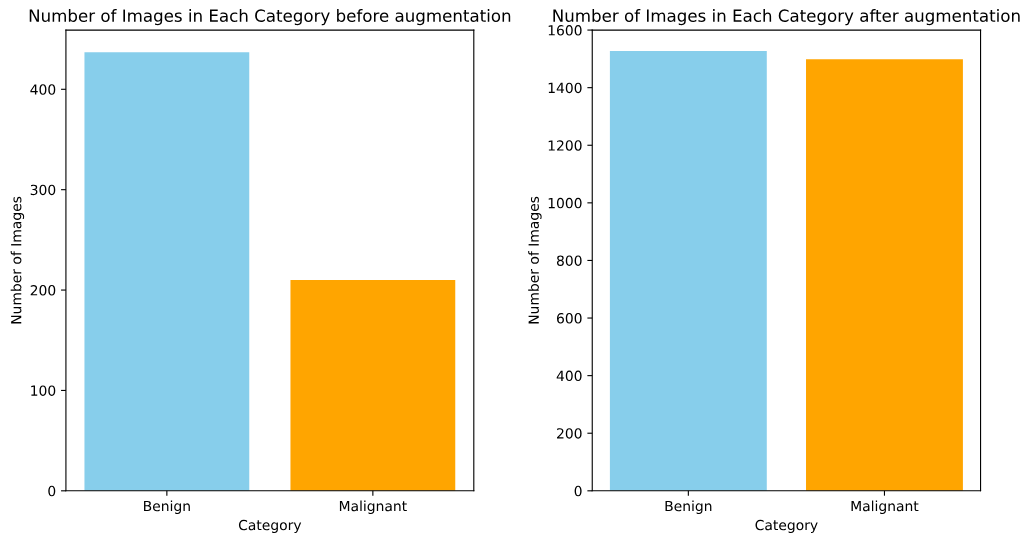 The image size is (1030, 537). I want to click on y-tick-label: 1400, so click(565, 88).